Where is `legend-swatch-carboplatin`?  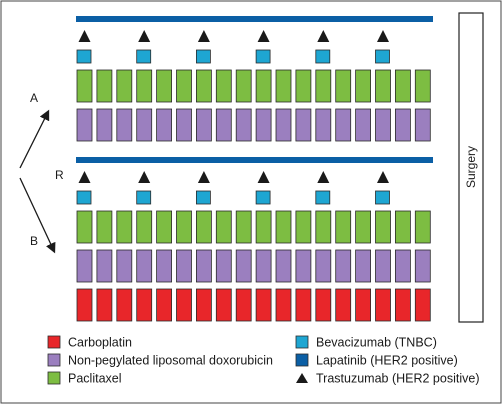 legend-swatch-carboplatin is located at coordinates (54, 342).